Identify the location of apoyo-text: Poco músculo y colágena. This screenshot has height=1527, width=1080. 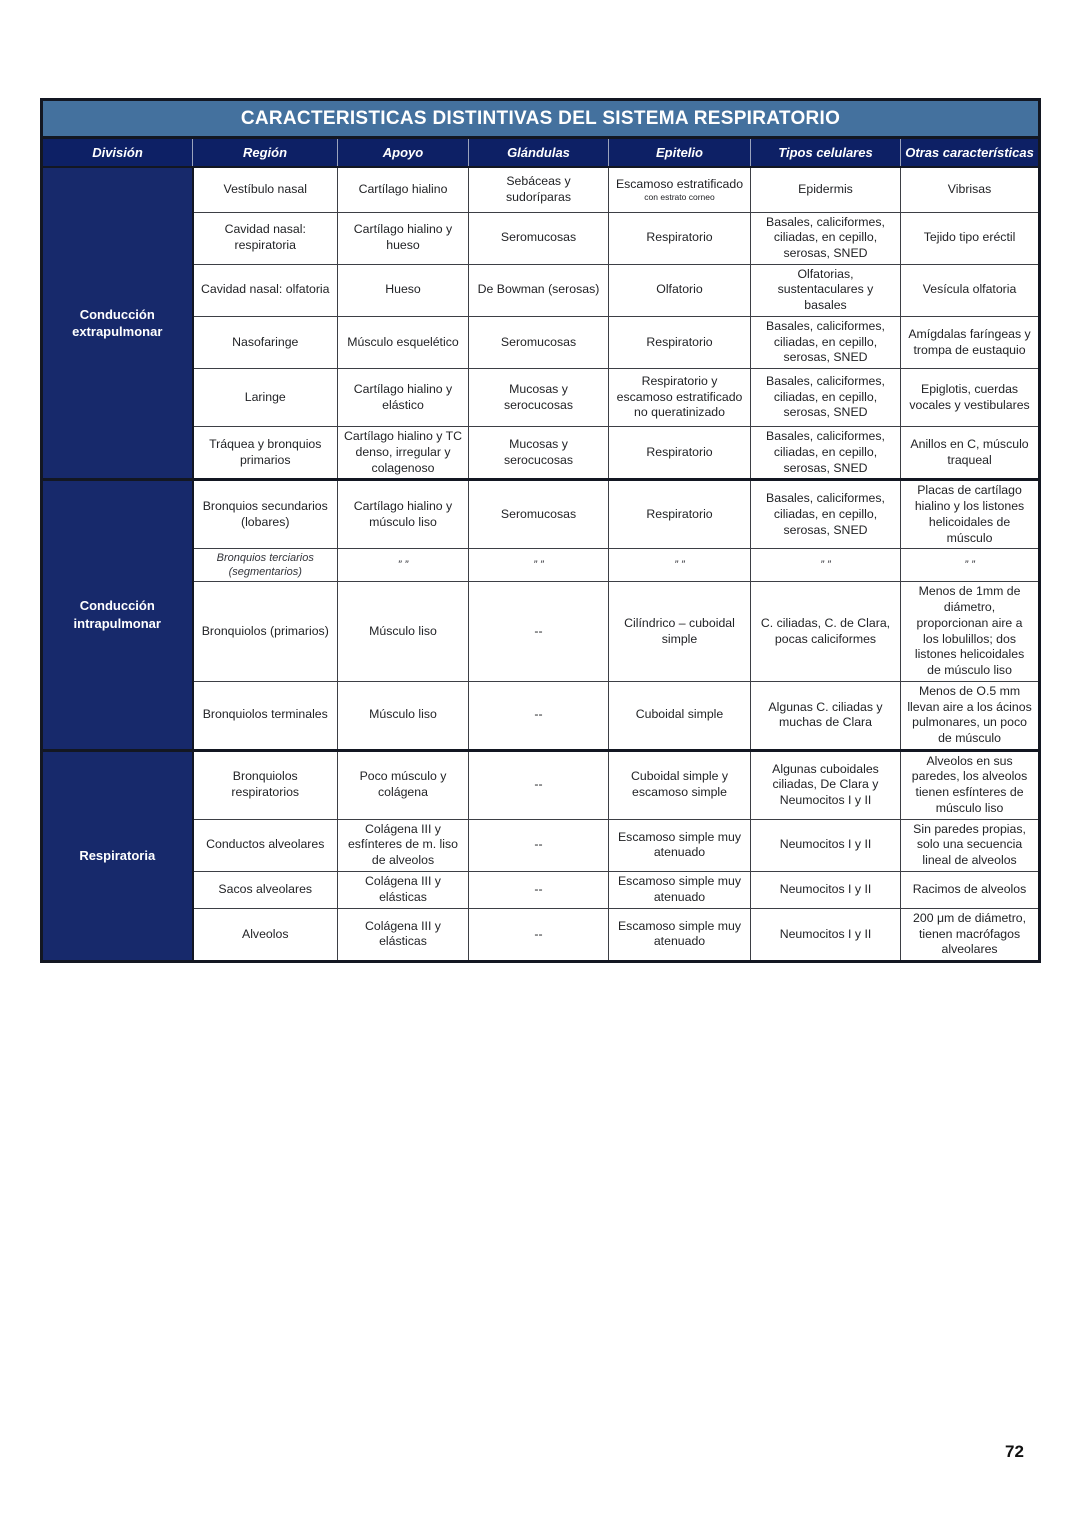
(403, 784).